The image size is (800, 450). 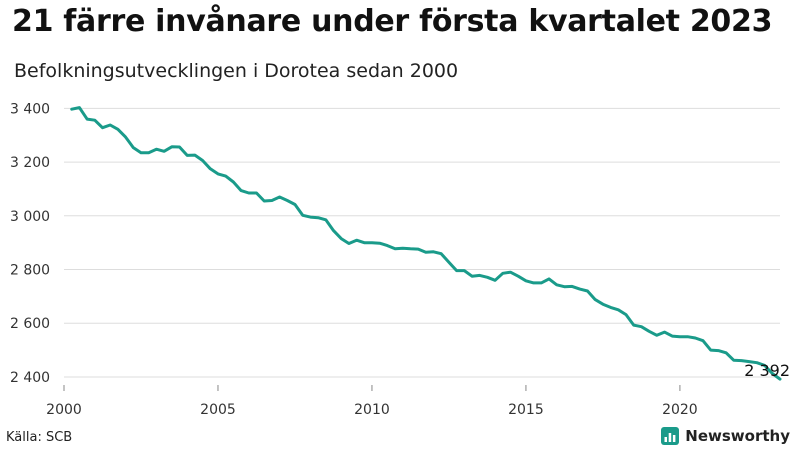 What do you see at coordinates (218, 410) in the screenshot?
I see `x-tick-label: 2005` at bounding box center [218, 410].